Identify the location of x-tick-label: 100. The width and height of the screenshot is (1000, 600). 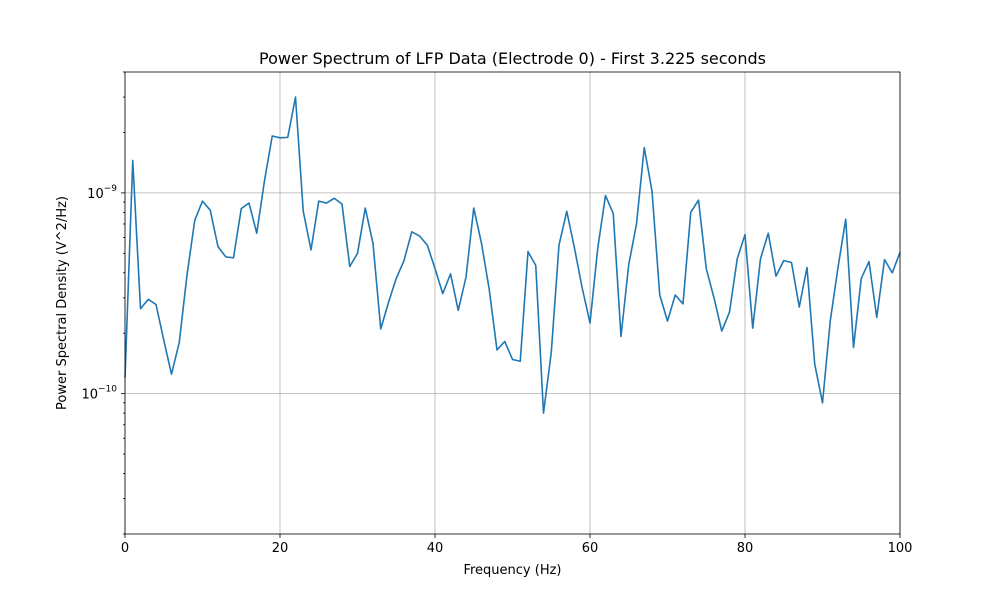
(900, 548).